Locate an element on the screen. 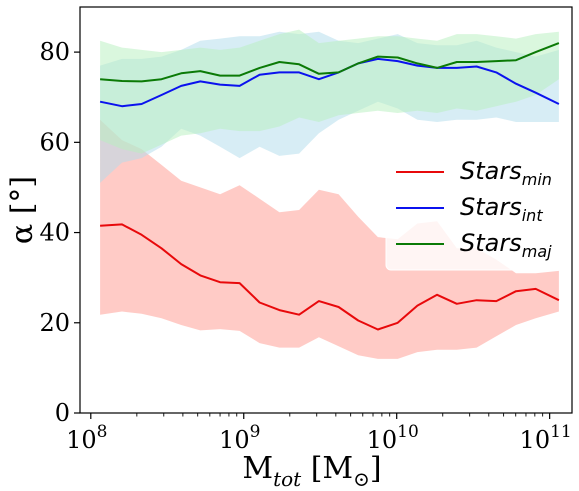  legend-label-min: Starsmin is located at coordinates (506, 173).